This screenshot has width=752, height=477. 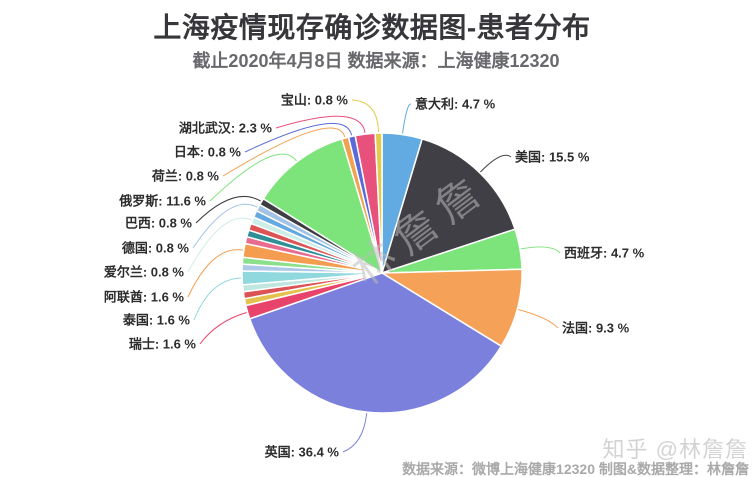 I want to click on label-leader-line-美国, so click(x=496, y=163).